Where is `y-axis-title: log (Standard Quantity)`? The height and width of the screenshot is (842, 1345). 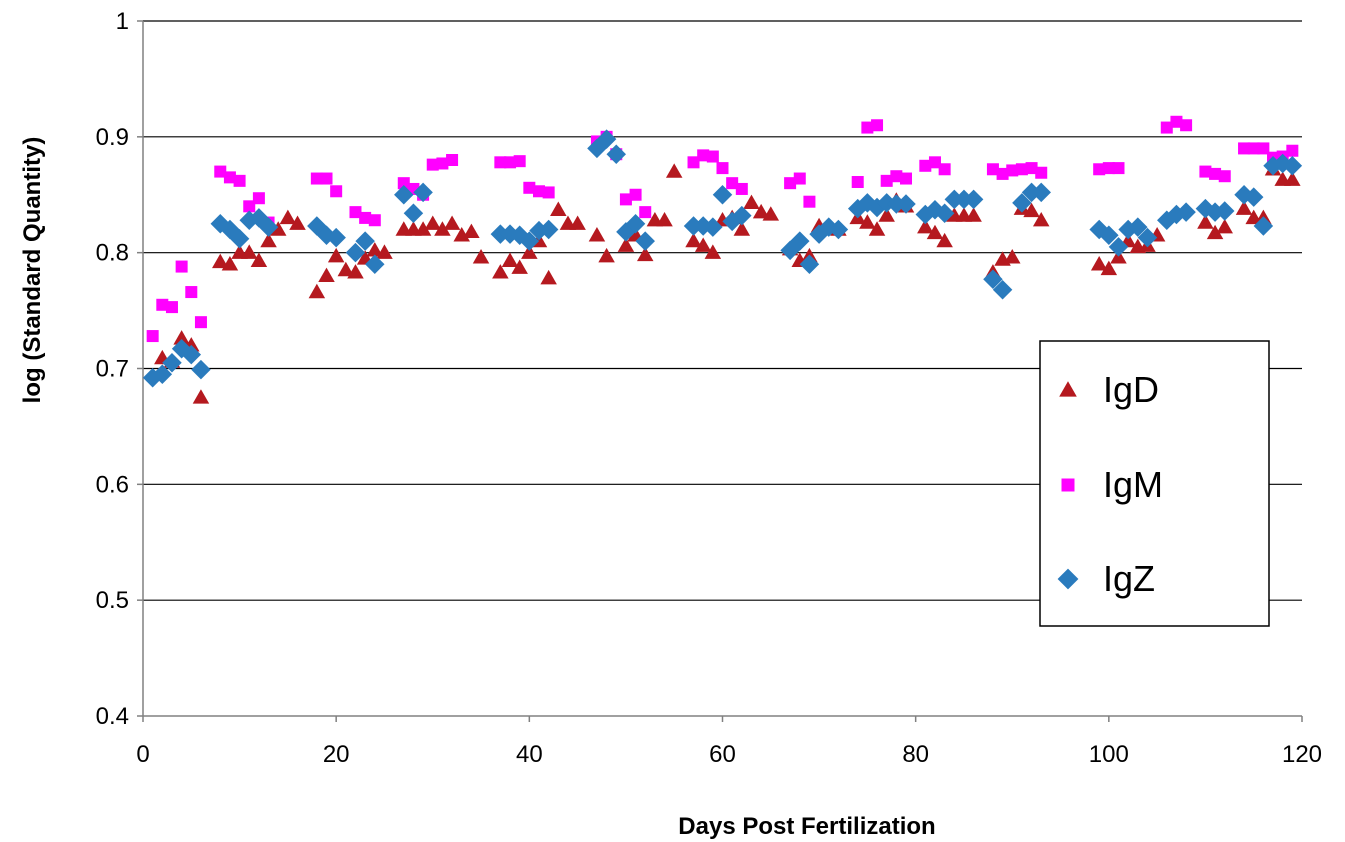 y-axis-title: log (Standard Quantity) is located at coordinates (32, 270).